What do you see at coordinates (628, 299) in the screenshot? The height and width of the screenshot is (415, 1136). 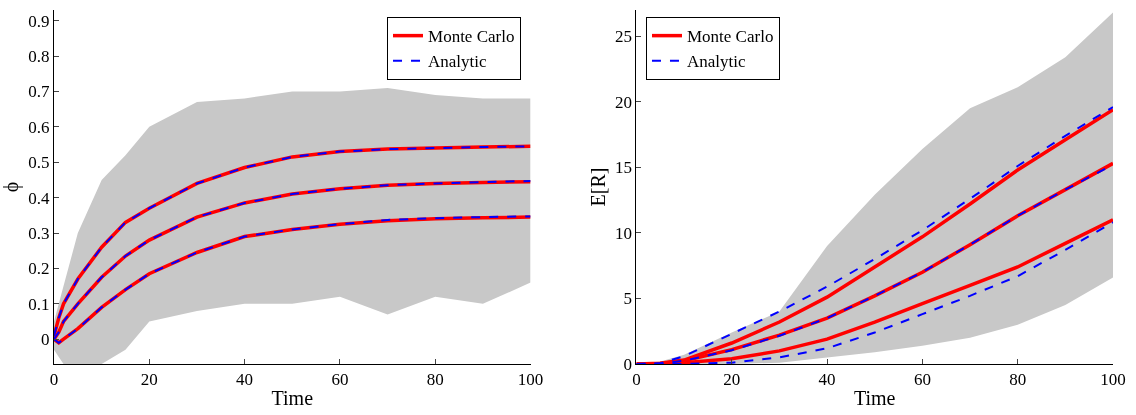 I see `y-tick-label: 5` at bounding box center [628, 299].